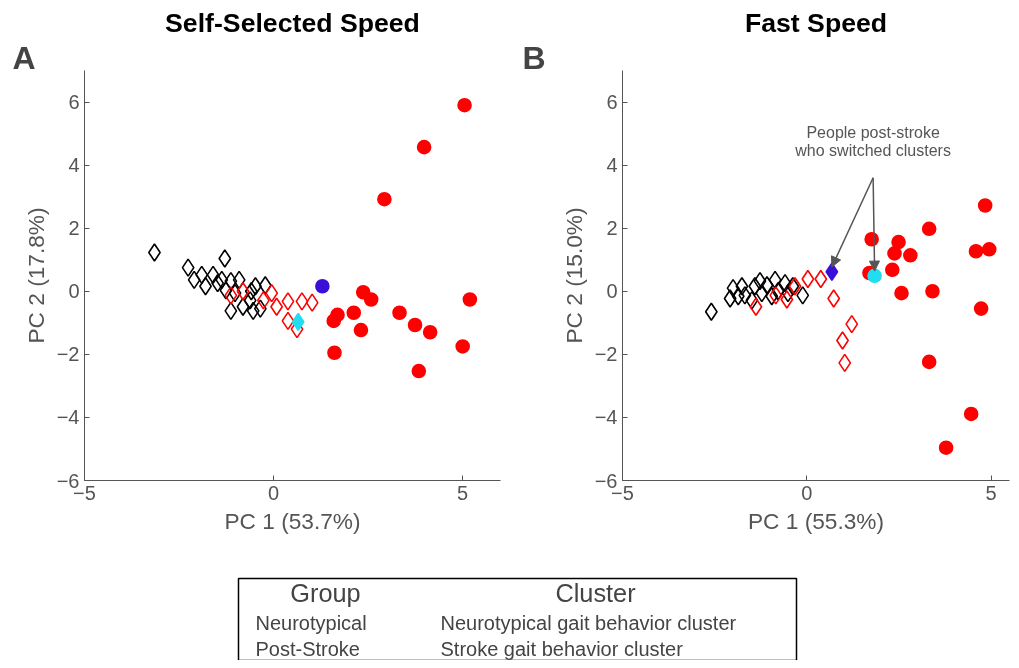 The width and height of the screenshot is (1019, 668). Describe the element at coordinates (872, 141) in the screenshot. I see `annotation: People post-stroke who switched clusters` at that location.